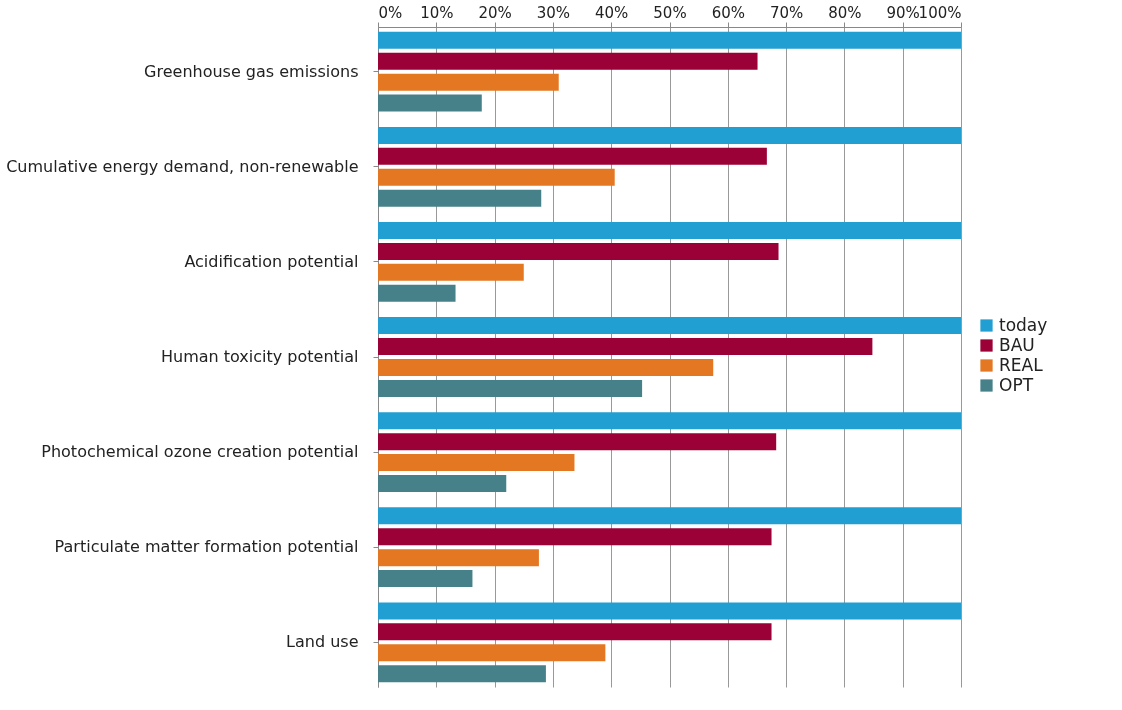 The image size is (1122, 710). Describe the element at coordinates (271, 261) in the screenshot. I see `y-tick-label: Acidification potential` at that location.